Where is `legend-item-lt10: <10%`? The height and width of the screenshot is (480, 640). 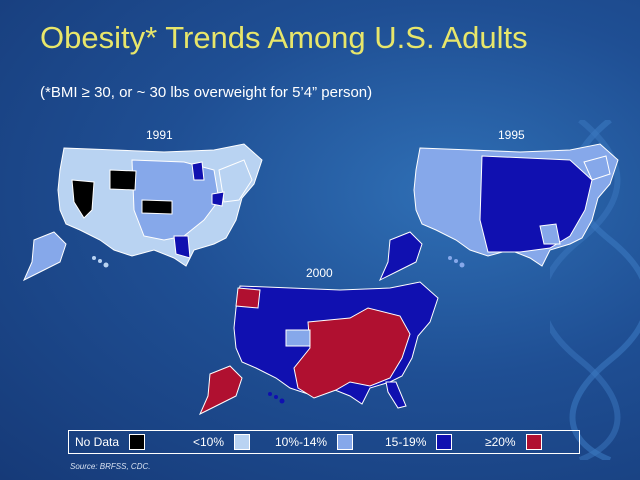 legend-item-lt10: <10% is located at coordinates (221, 442).